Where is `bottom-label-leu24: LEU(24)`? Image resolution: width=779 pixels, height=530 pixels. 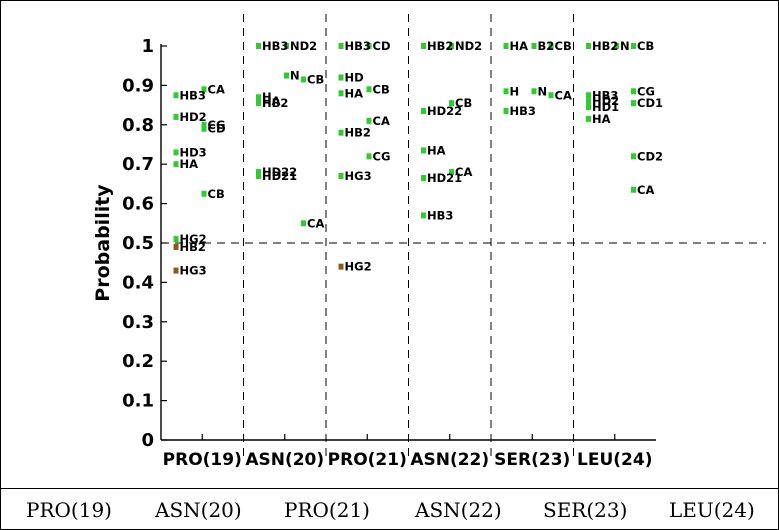
bottom-label-leu24: LEU(24) is located at coordinates (712, 510).